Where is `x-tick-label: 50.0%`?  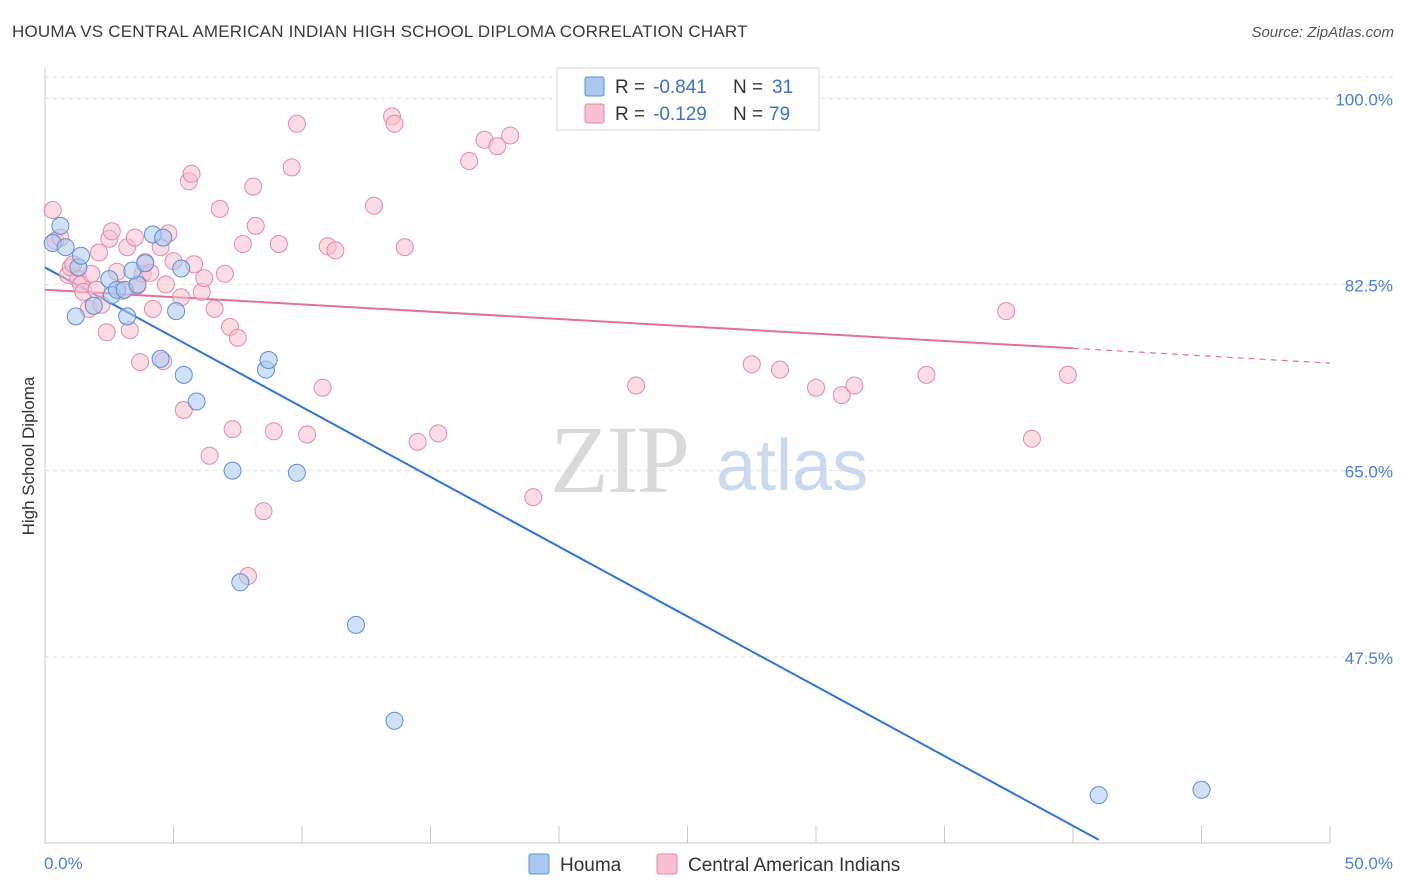 x-tick-label: 50.0% is located at coordinates (1369, 863).